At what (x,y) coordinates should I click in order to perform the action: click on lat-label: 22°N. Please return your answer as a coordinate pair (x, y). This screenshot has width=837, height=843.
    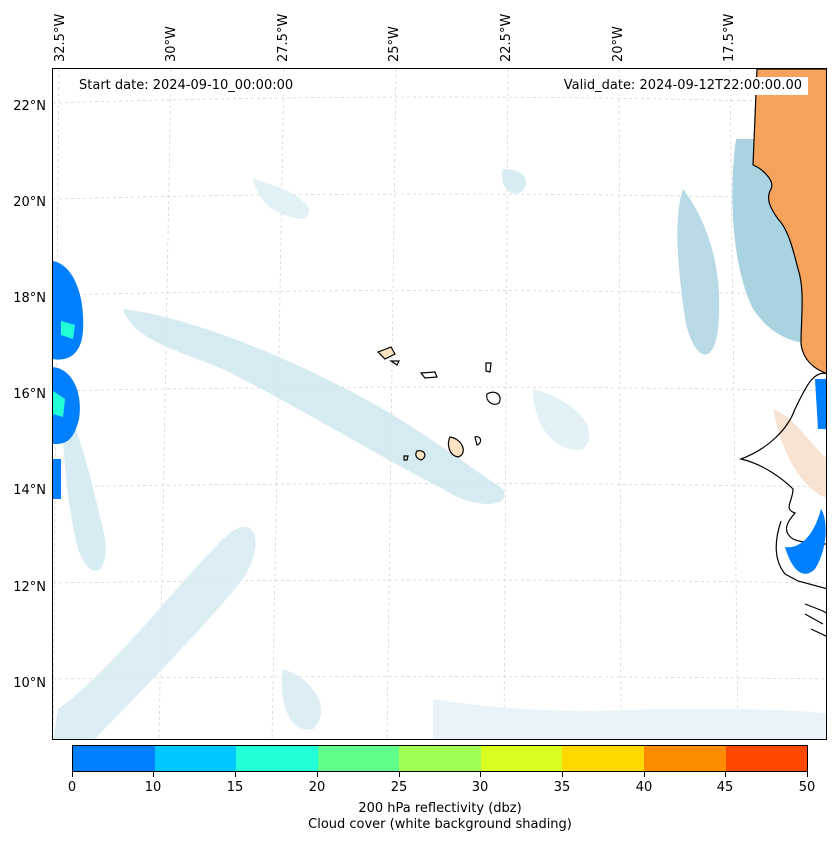
    Looking at the image, I should click on (29, 106).